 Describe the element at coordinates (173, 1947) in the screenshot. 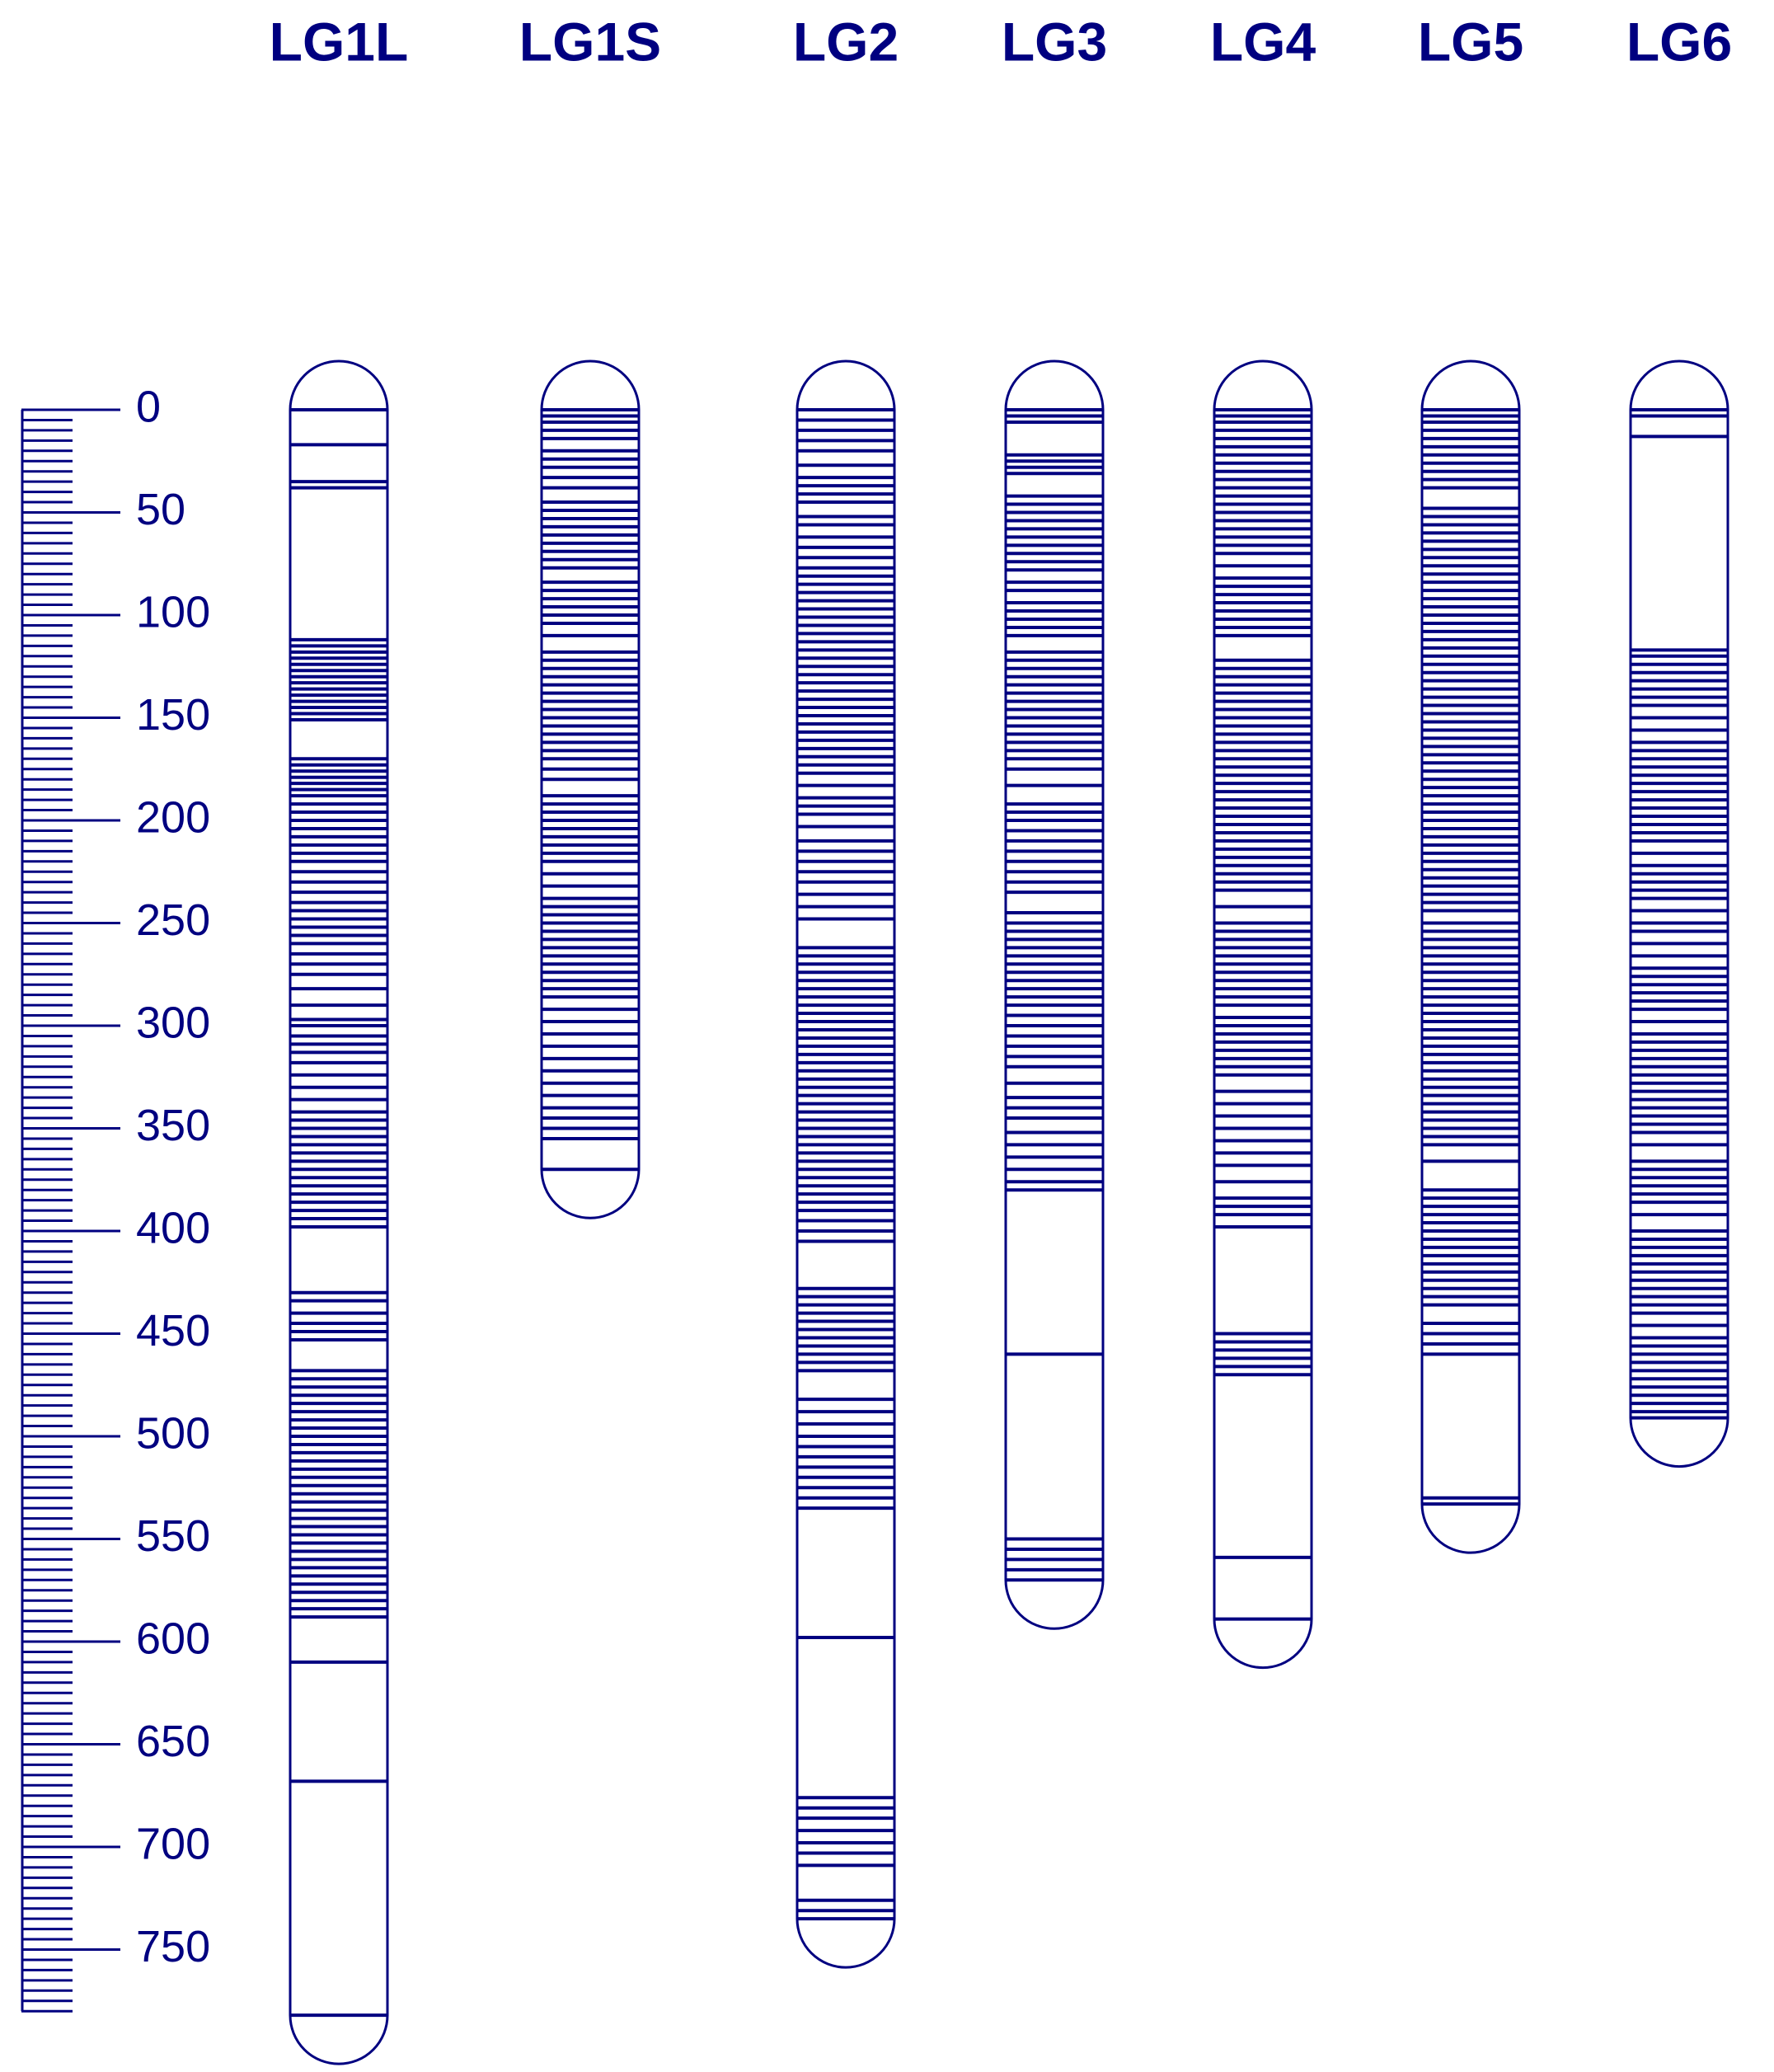

I see `y-tick-label: 750` at that location.